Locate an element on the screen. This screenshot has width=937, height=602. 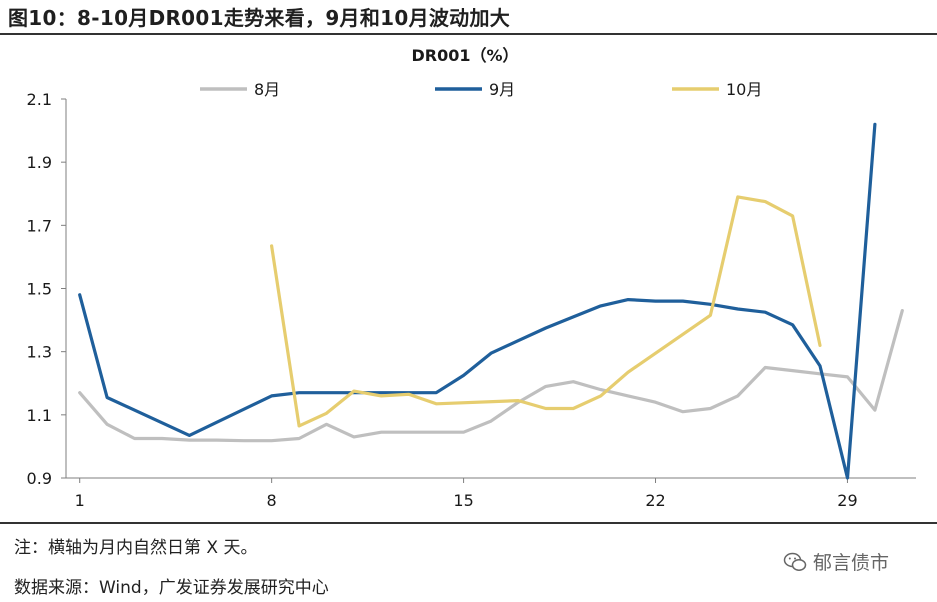
figure-title: 图10：8-10月DR001走势来看，9月和10月波动加大 is located at coordinates (259, 18).